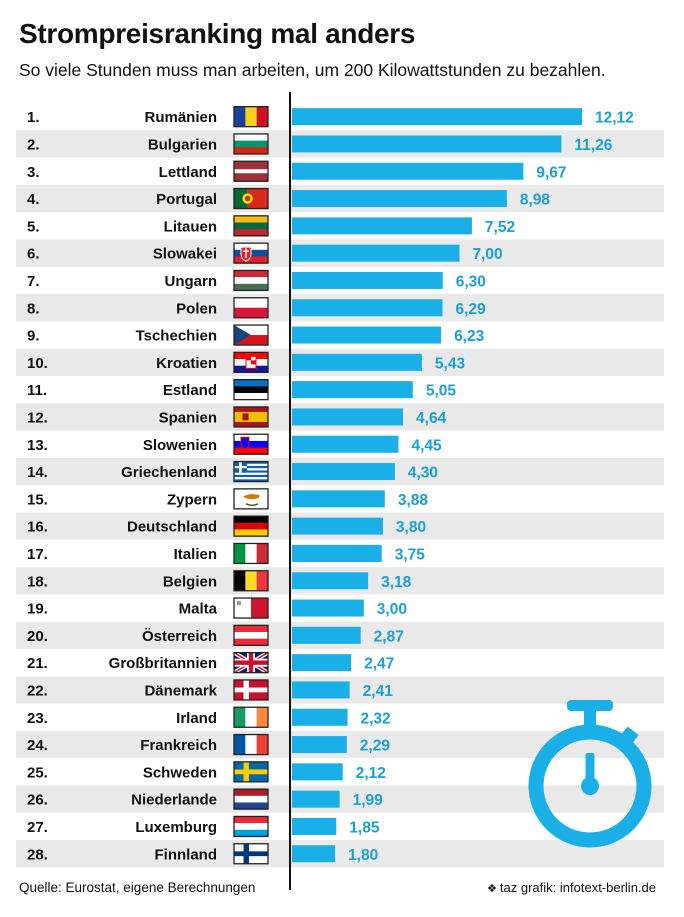 This screenshot has height=917, width=684. I want to click on chart-row: 19. Malta 3,00, so click(217, 608).